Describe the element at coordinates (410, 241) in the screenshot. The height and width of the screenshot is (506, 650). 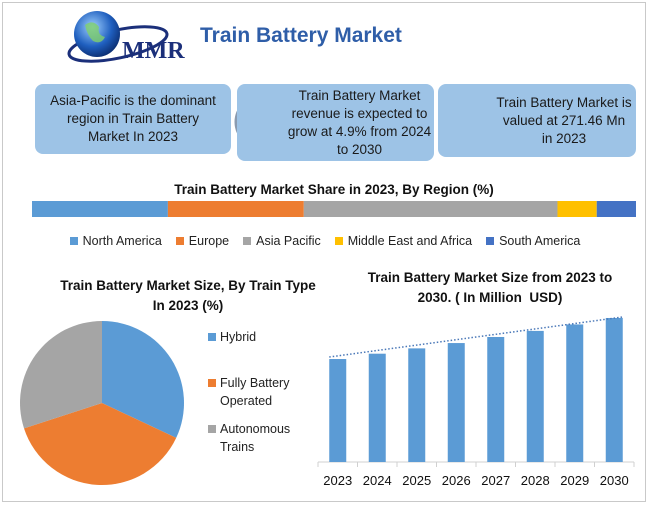
I see `legend-label: Middle East and Africa` at that location.